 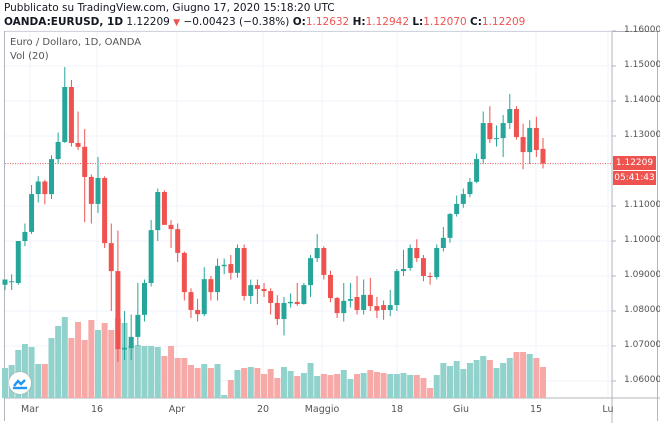 I want to click on close-value: 1.12209, so click(x=503, y=22).